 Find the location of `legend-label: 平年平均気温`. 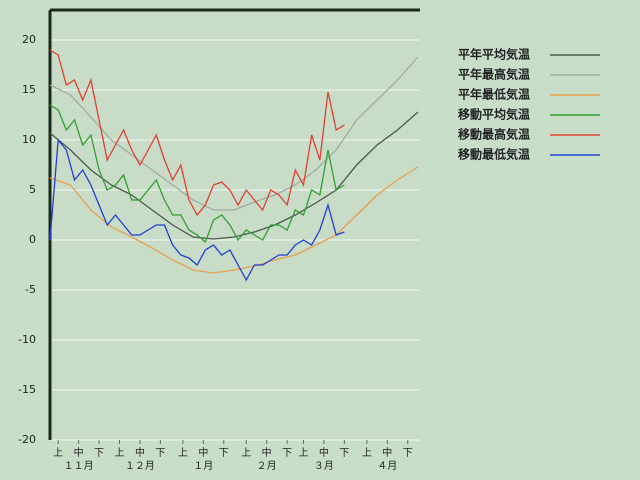

legend-label: 平年平均気温 is located at coordinates (494, 54).